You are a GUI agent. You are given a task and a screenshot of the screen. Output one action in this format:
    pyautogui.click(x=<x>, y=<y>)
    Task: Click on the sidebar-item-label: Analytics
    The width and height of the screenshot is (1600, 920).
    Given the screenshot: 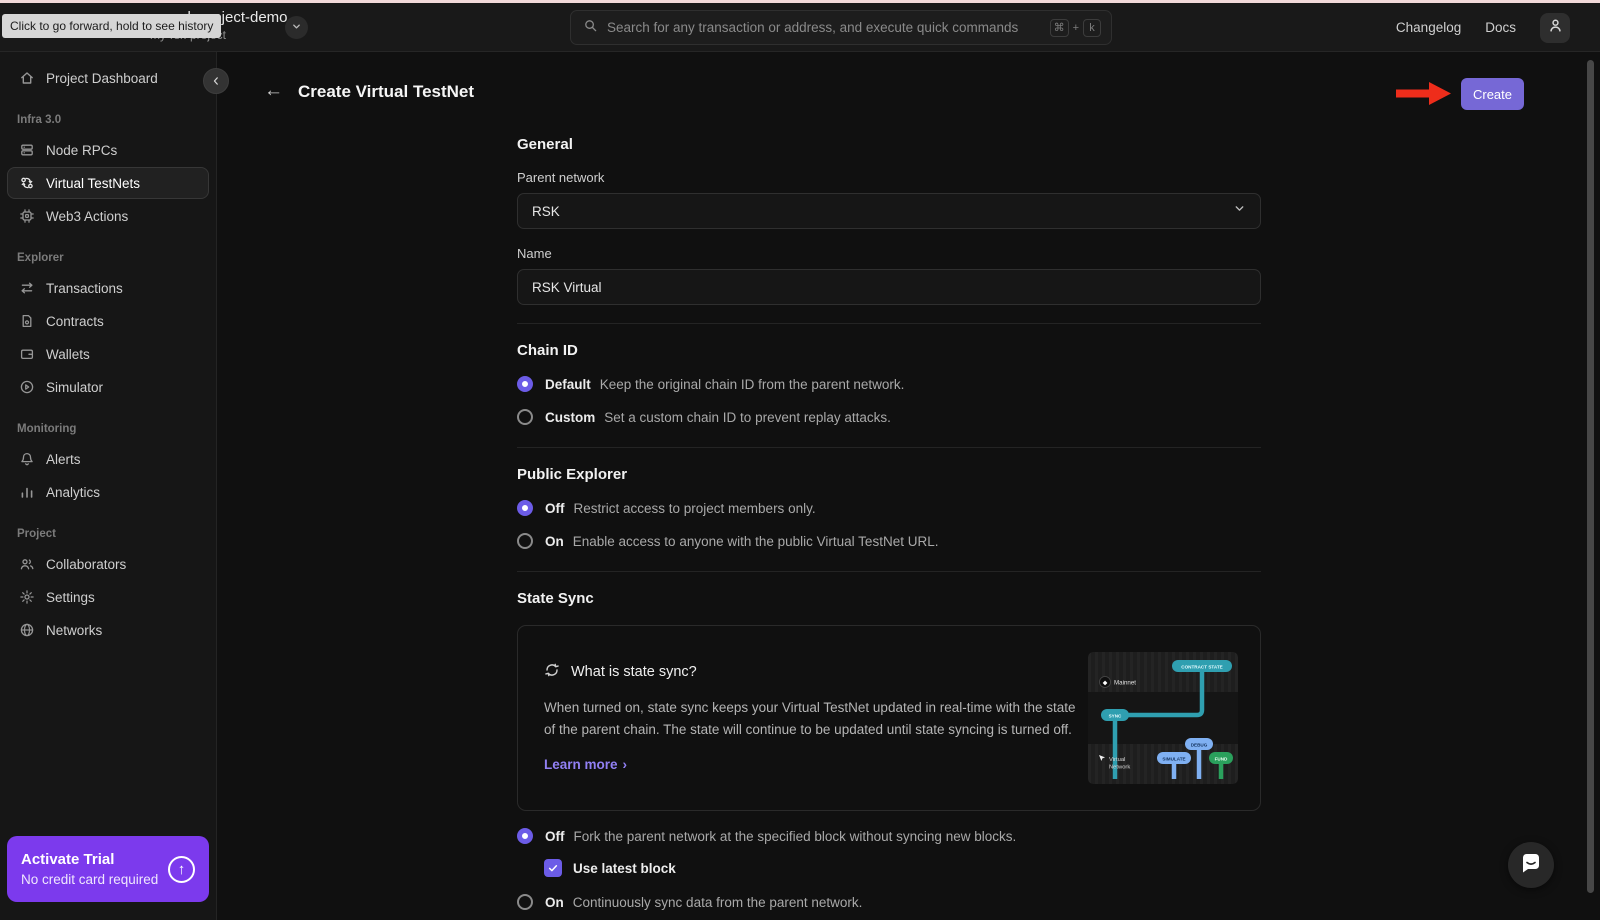 What is the action you would take?
    pyautogui.click(x=73, y=492)
    